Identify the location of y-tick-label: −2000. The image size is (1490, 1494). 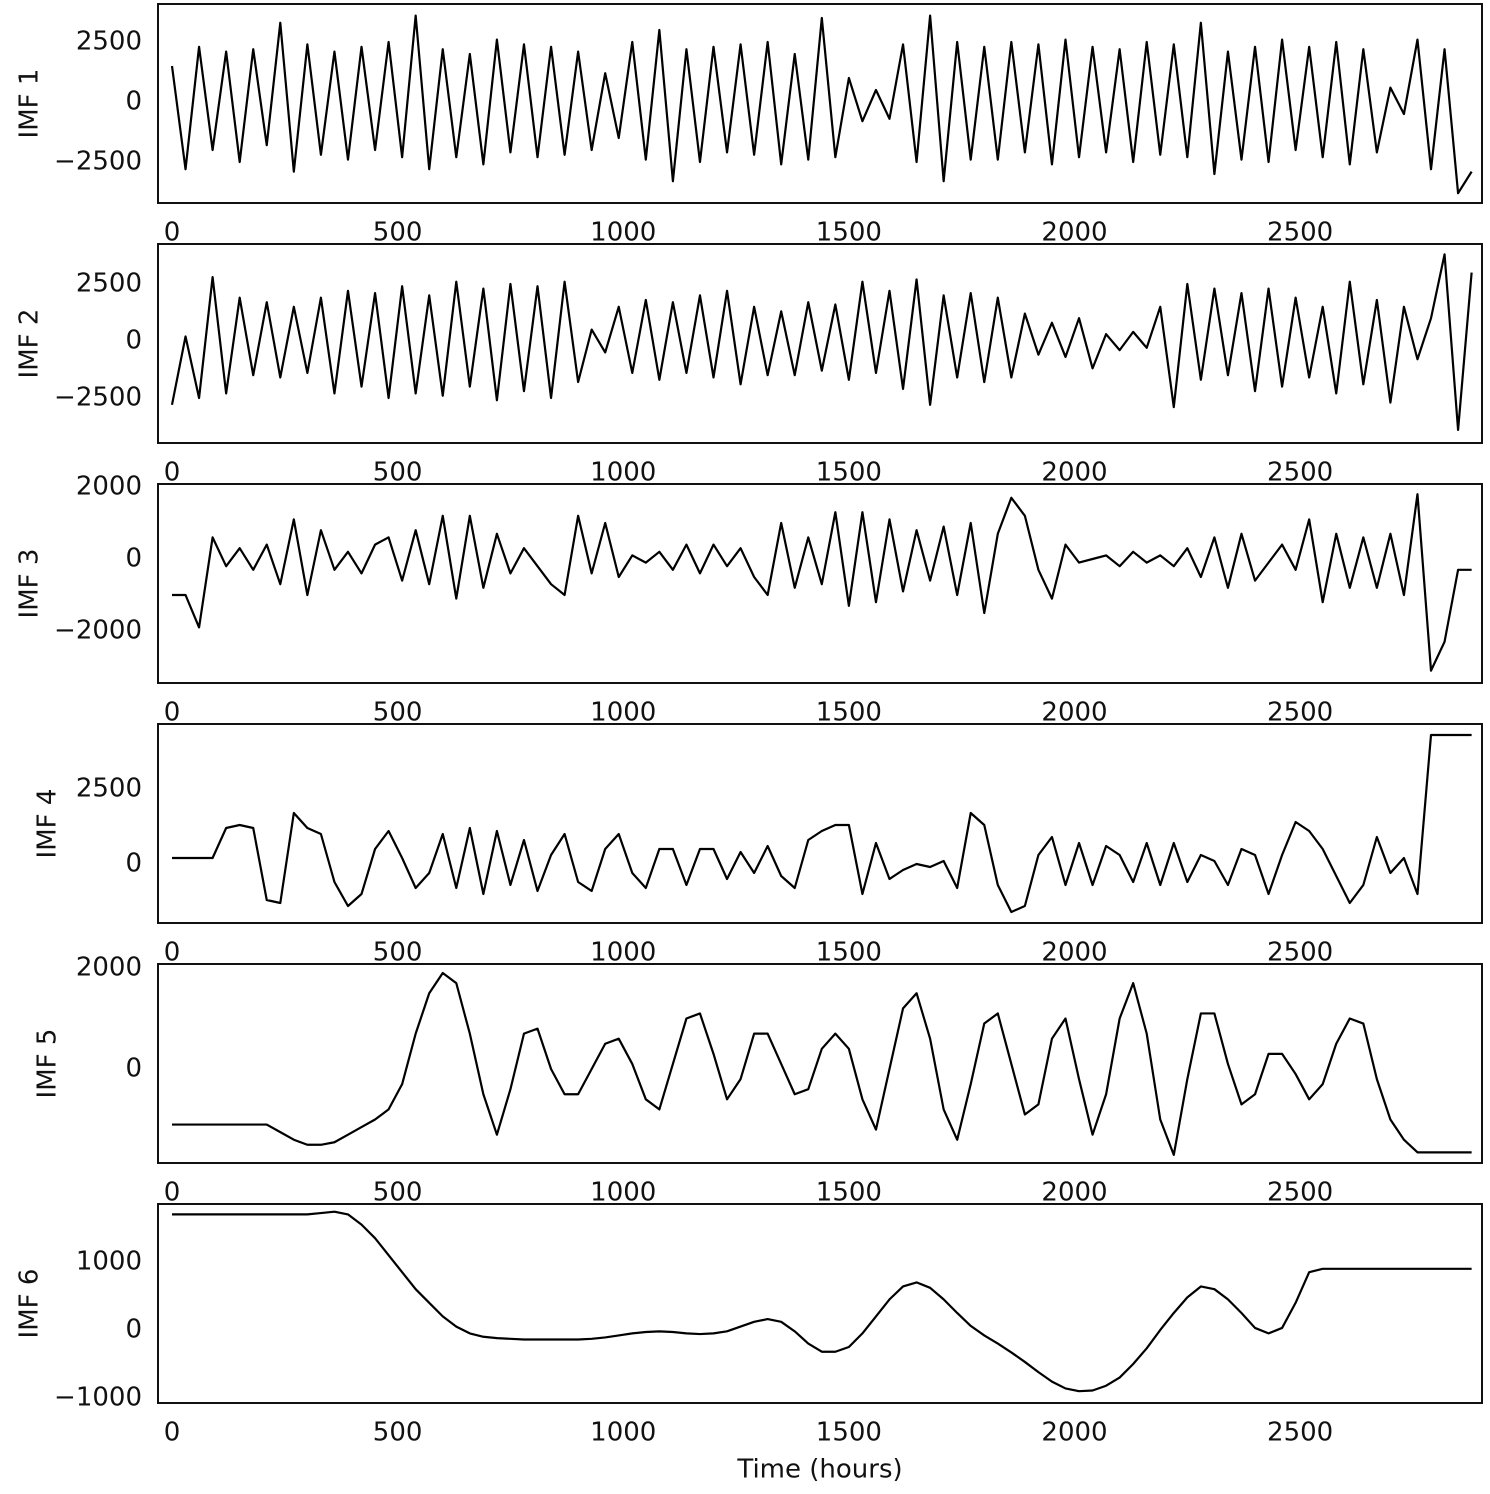
(98, 631).